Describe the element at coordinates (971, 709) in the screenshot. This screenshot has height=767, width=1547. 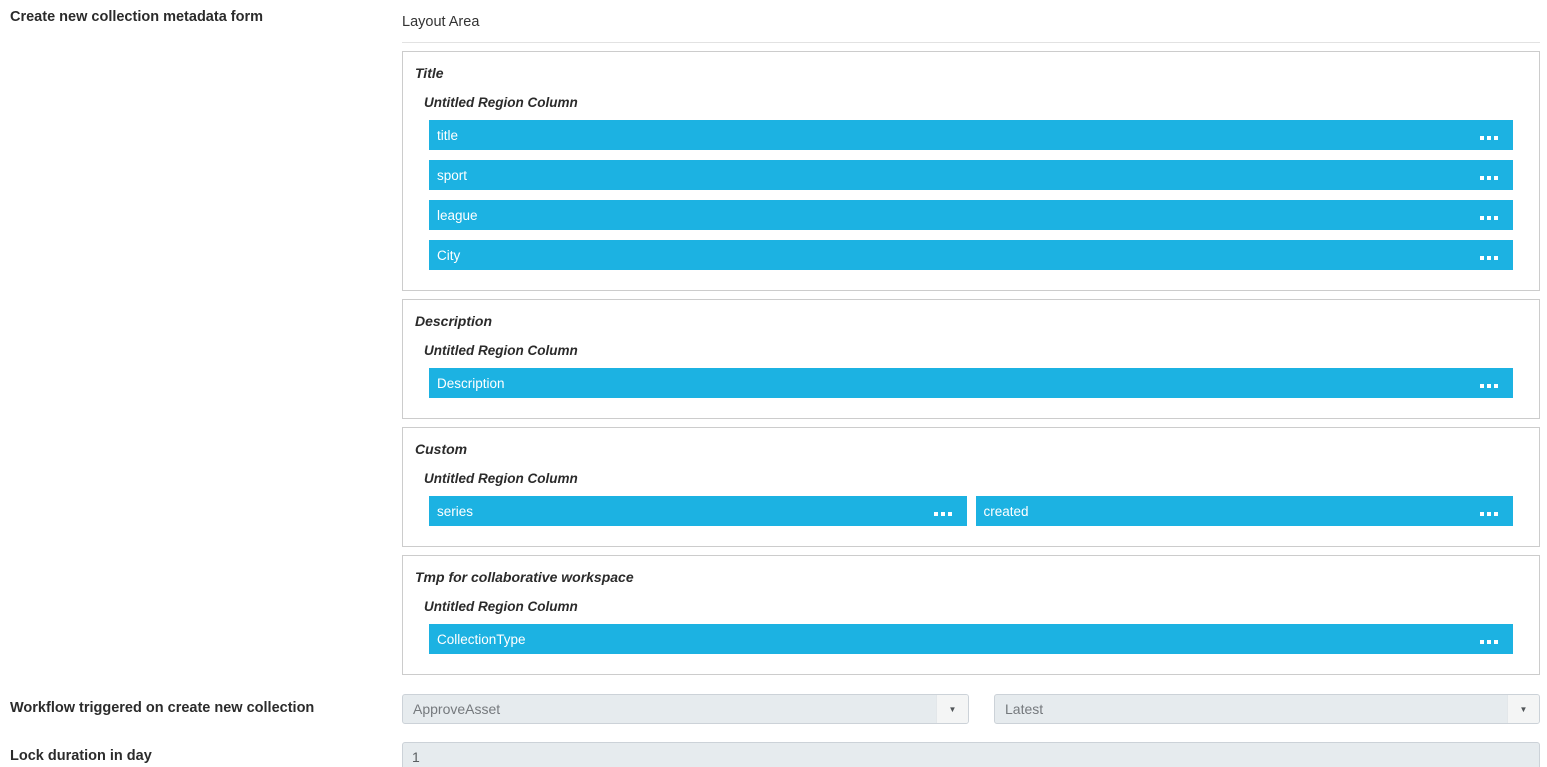
I see `workflow-selects: ApproveAsset ▼ Latest ▼` at that location.